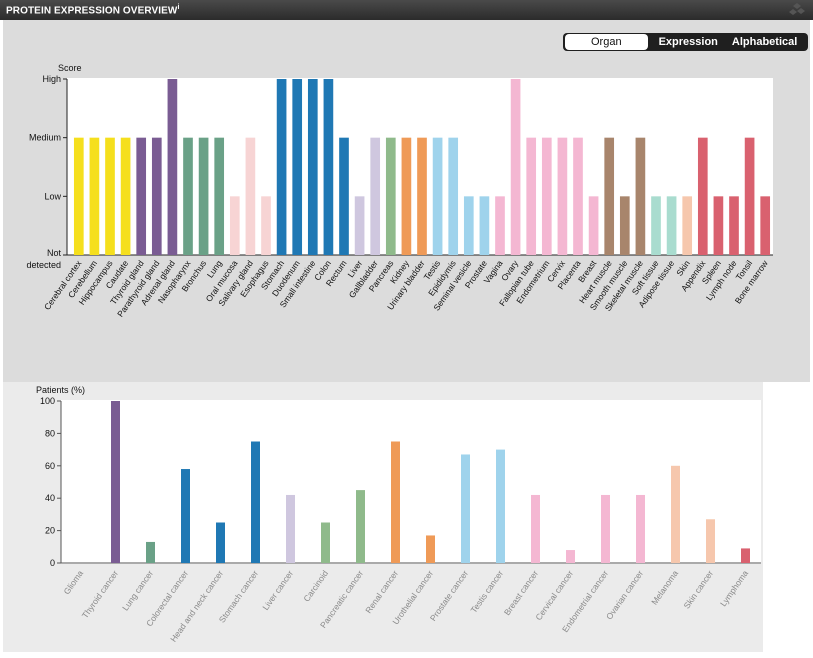  I want to click on page-title: PROTEIN EXPRESSION OVERVIEWi, so click(93, 10).